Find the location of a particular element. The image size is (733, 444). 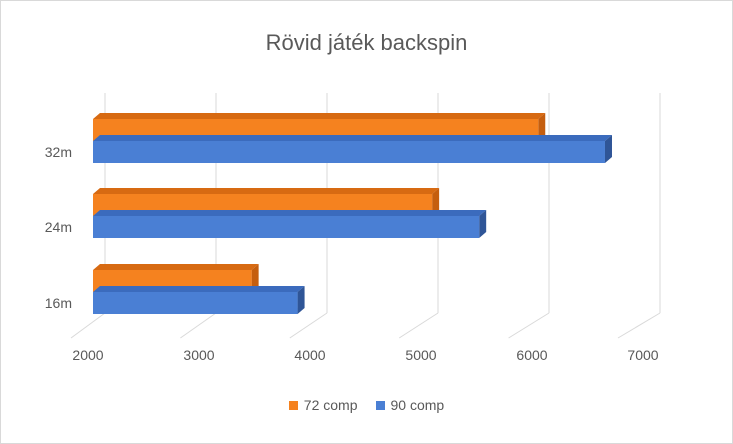

bar-72-comp-16m-top is located at coordinates (176, 267).